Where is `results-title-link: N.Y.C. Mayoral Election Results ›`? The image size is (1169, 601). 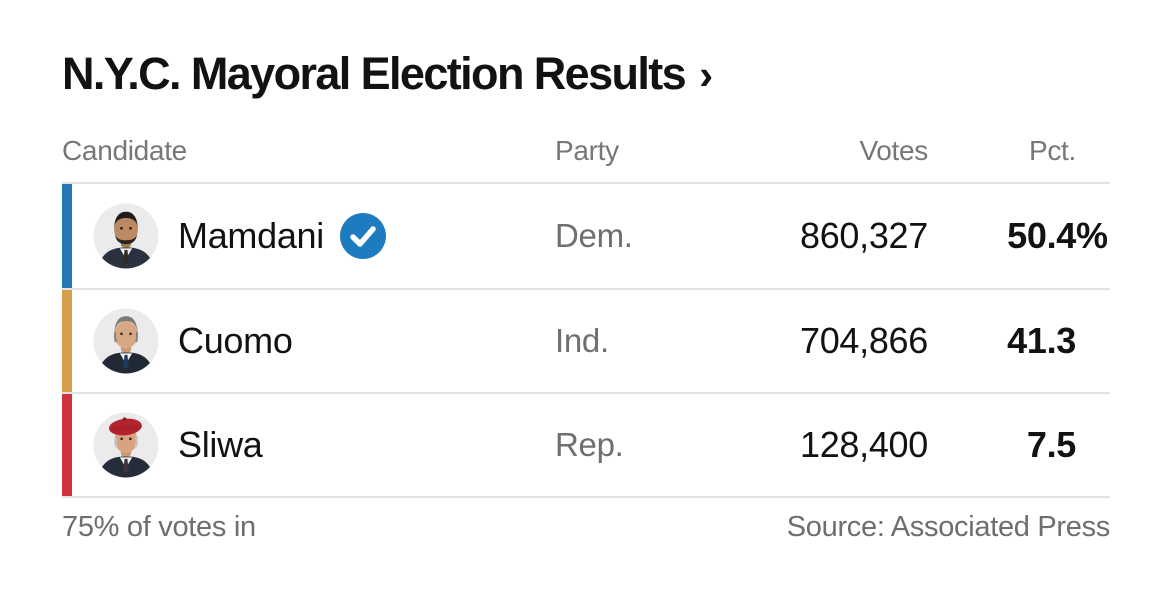
results-title-link: N.Y.C. Mayoral Election Results › is located at coordinates (388, 73).